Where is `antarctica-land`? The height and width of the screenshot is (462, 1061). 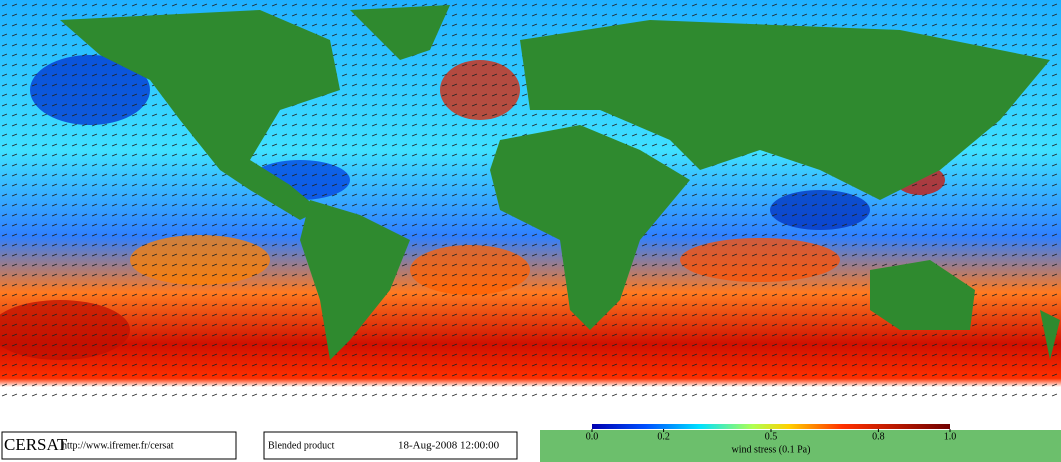 antarctica-land is located at coordinates (800, 446).